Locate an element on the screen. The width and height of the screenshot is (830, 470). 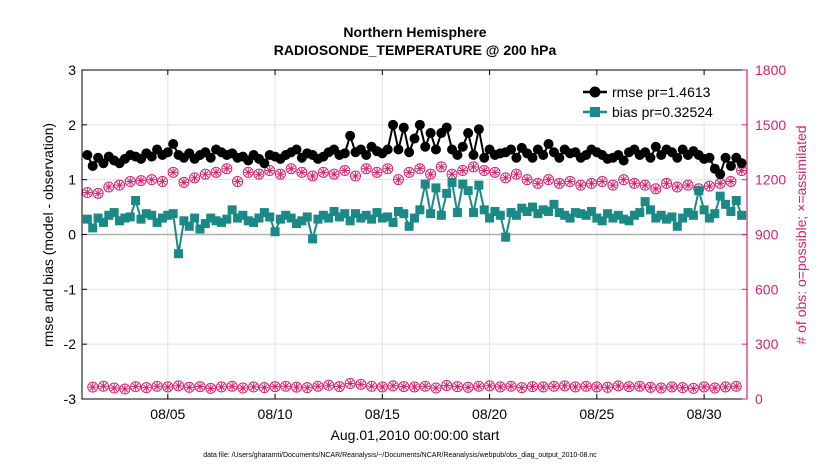
y-right-tick-label: 600 is located at coordinates (767, 289).